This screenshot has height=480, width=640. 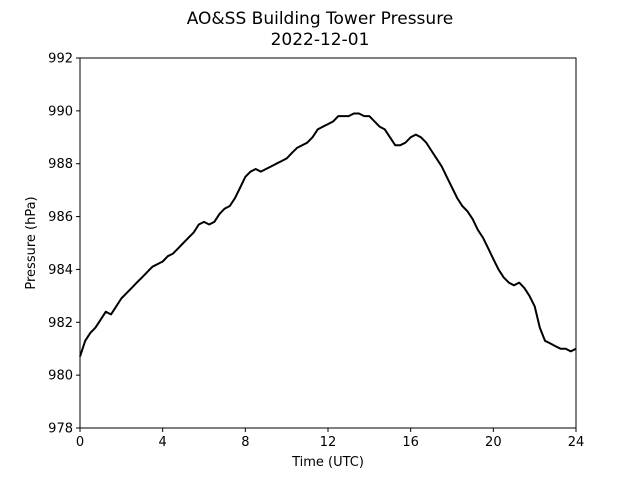 What do you see at coordinates (493, 442) in the screenshot?
I see `x-tick-label: 20` at bounding box center [493, 442].